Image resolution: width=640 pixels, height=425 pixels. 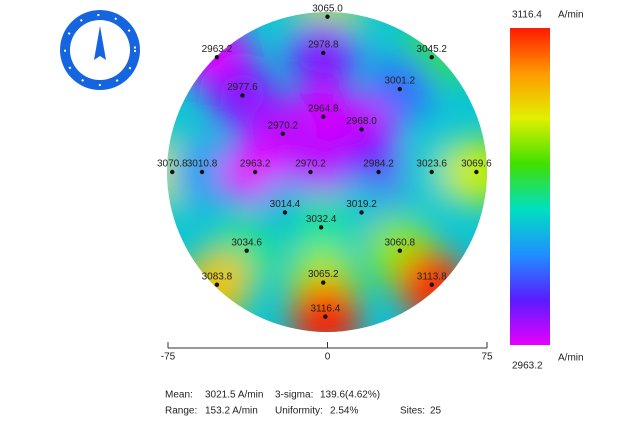 I want to click on cbar-max-unit: A/min, so click(x=571, y=15).